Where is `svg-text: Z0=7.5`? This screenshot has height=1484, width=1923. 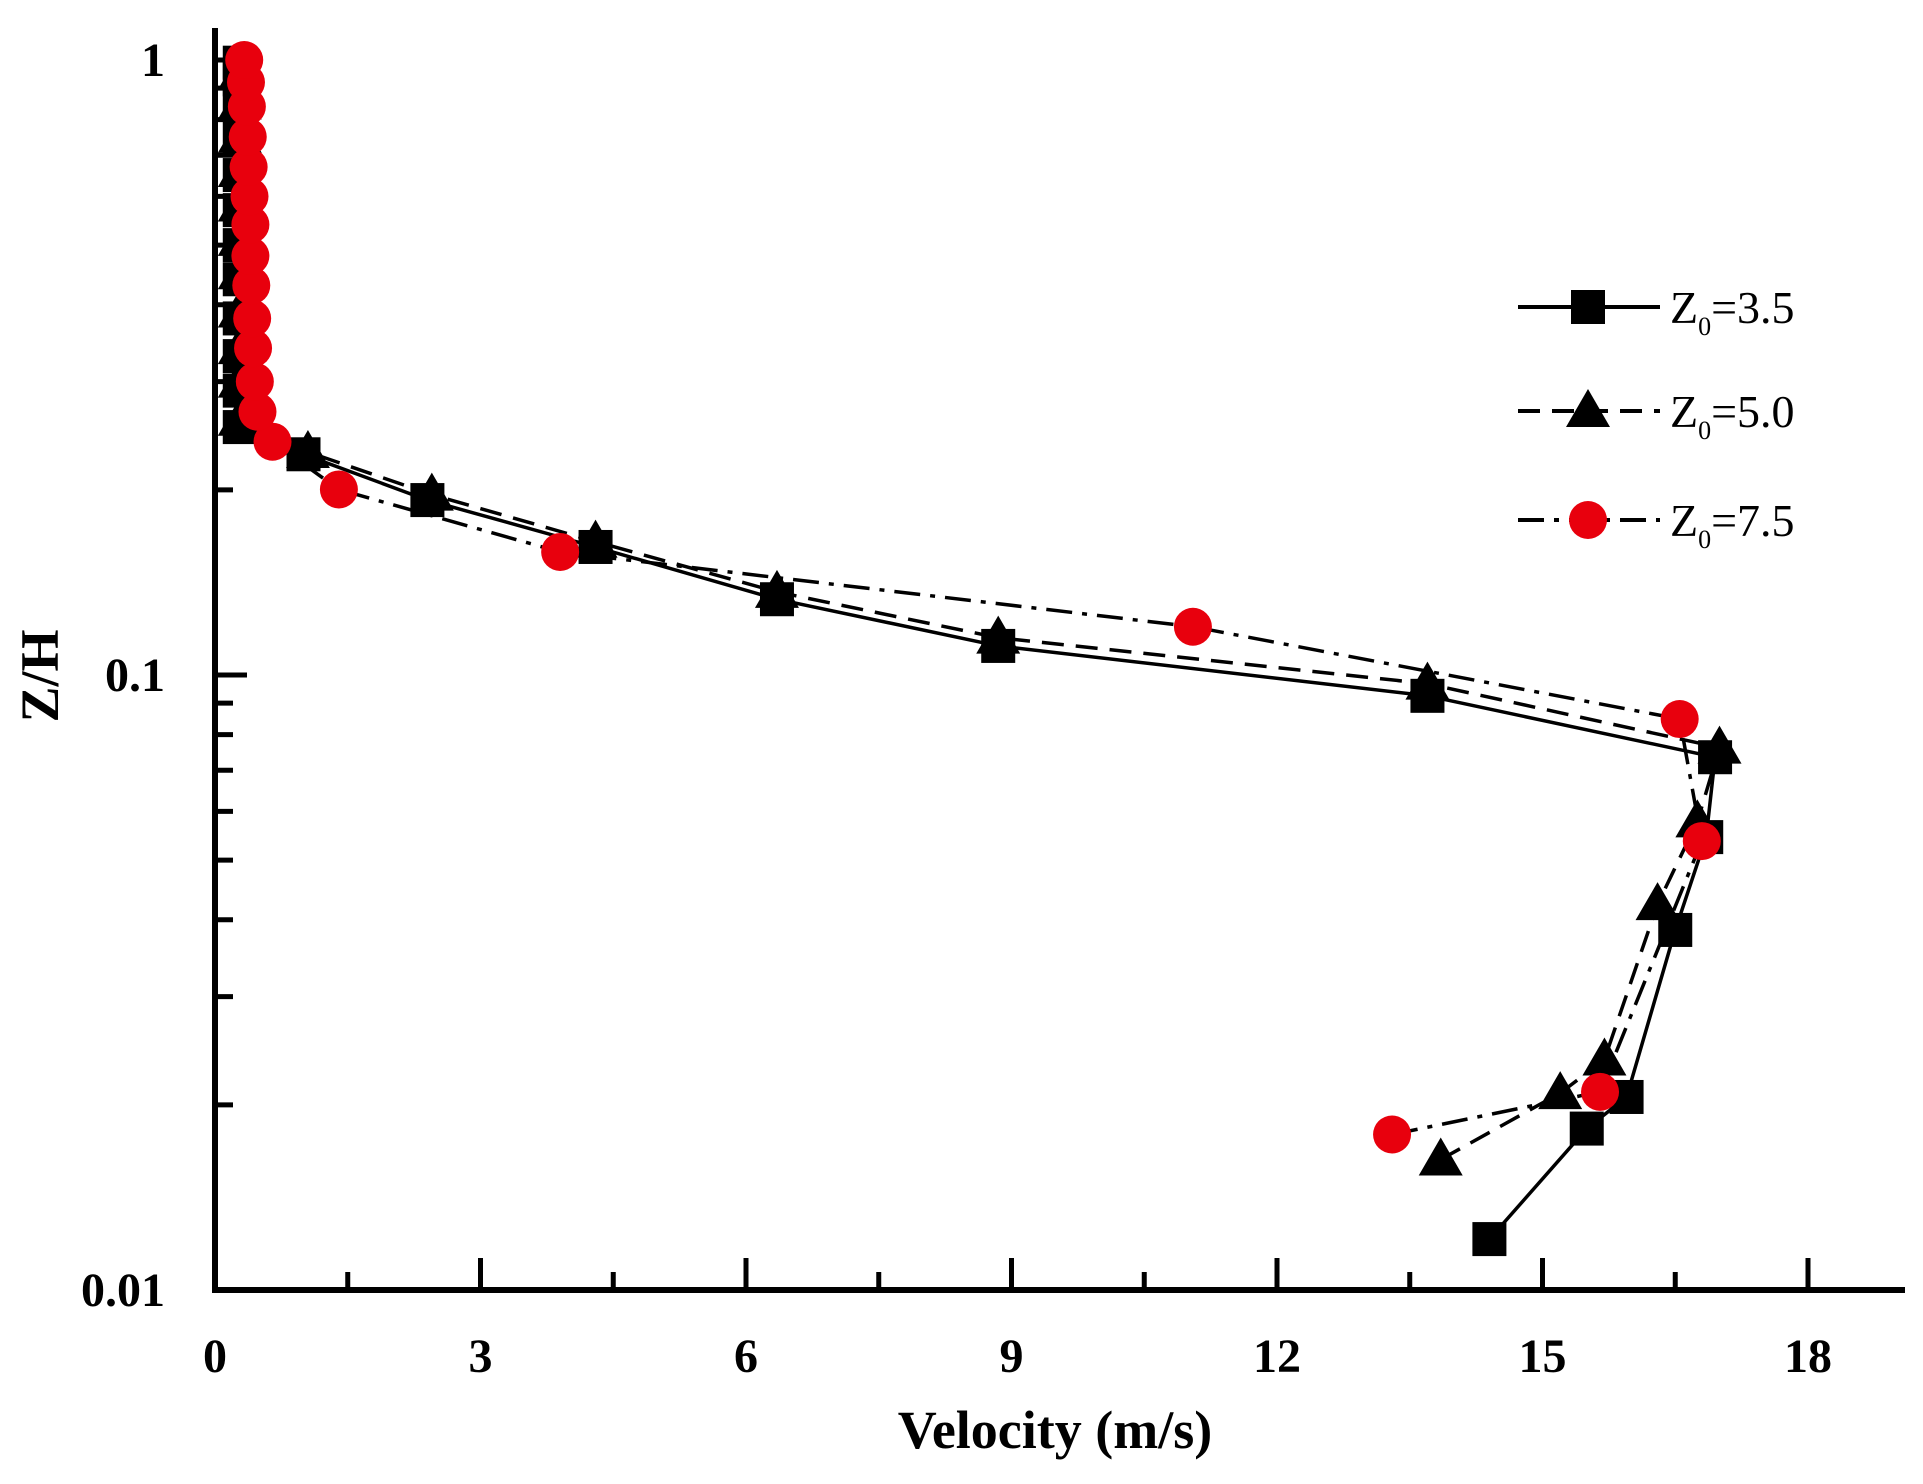 svg-text: Z0=7.5 is located at coordinates (1732, 524).